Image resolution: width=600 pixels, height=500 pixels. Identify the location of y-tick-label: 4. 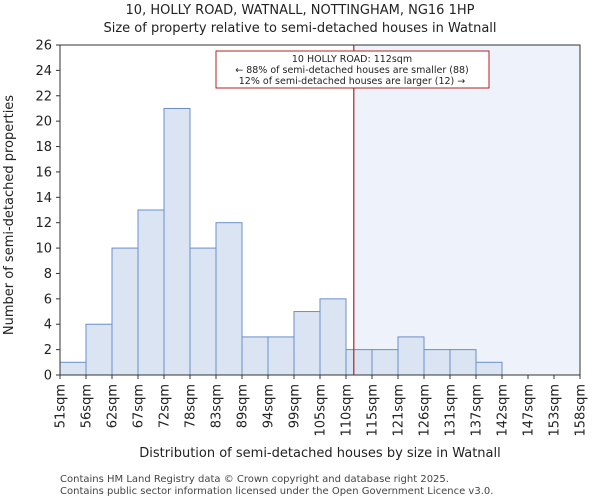
(48, 325).